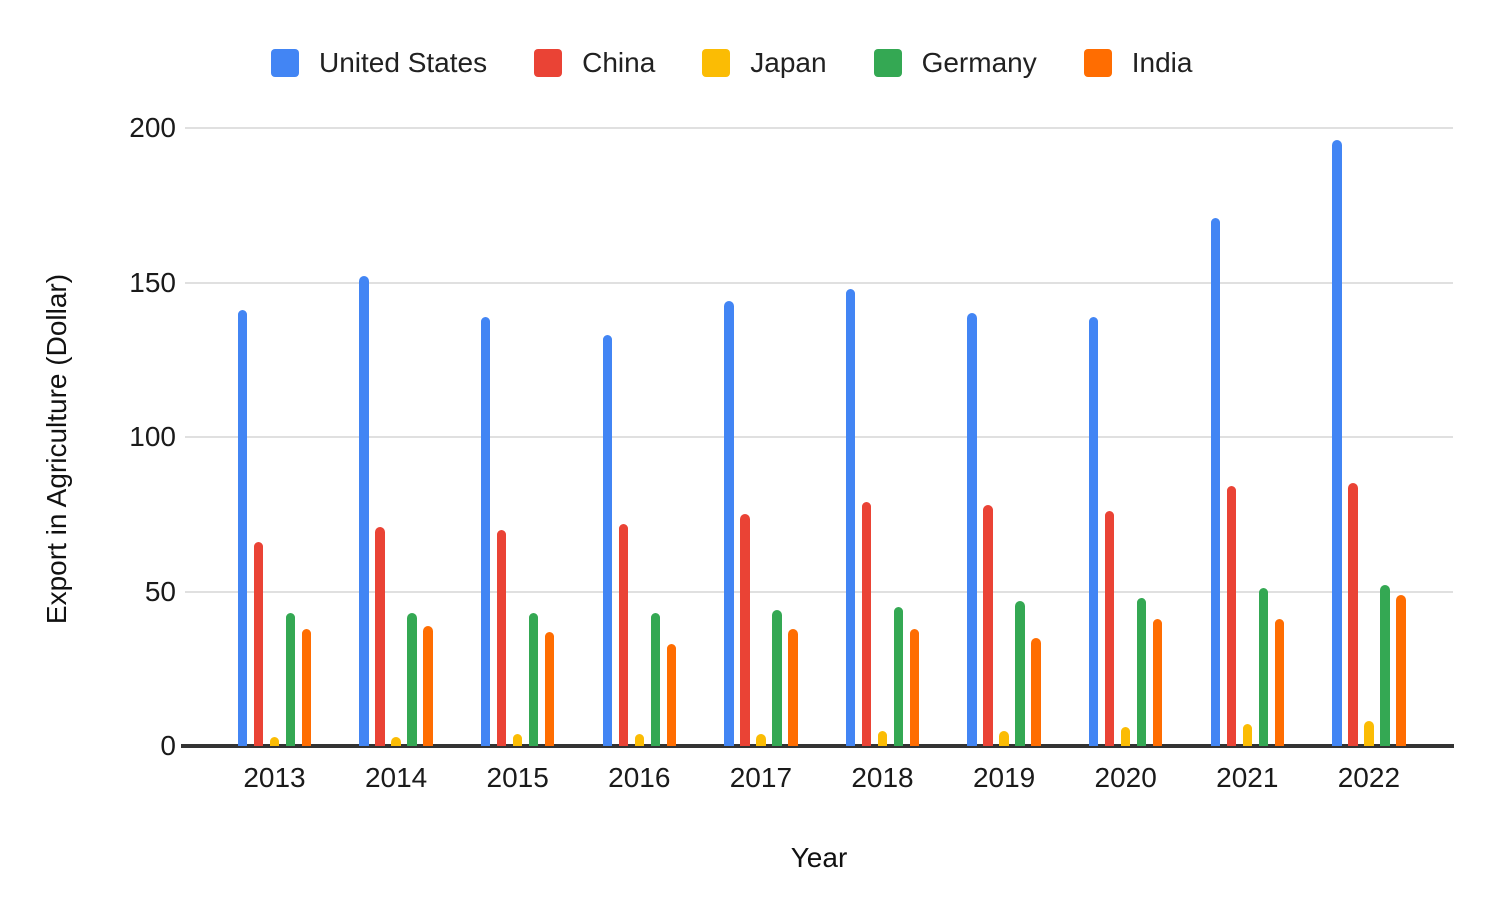 This screenshot has width=1495, height=924. Describe the element at coordinates (1337, 443) in the screenshot. I see `bar-united-states-2022` at that location.